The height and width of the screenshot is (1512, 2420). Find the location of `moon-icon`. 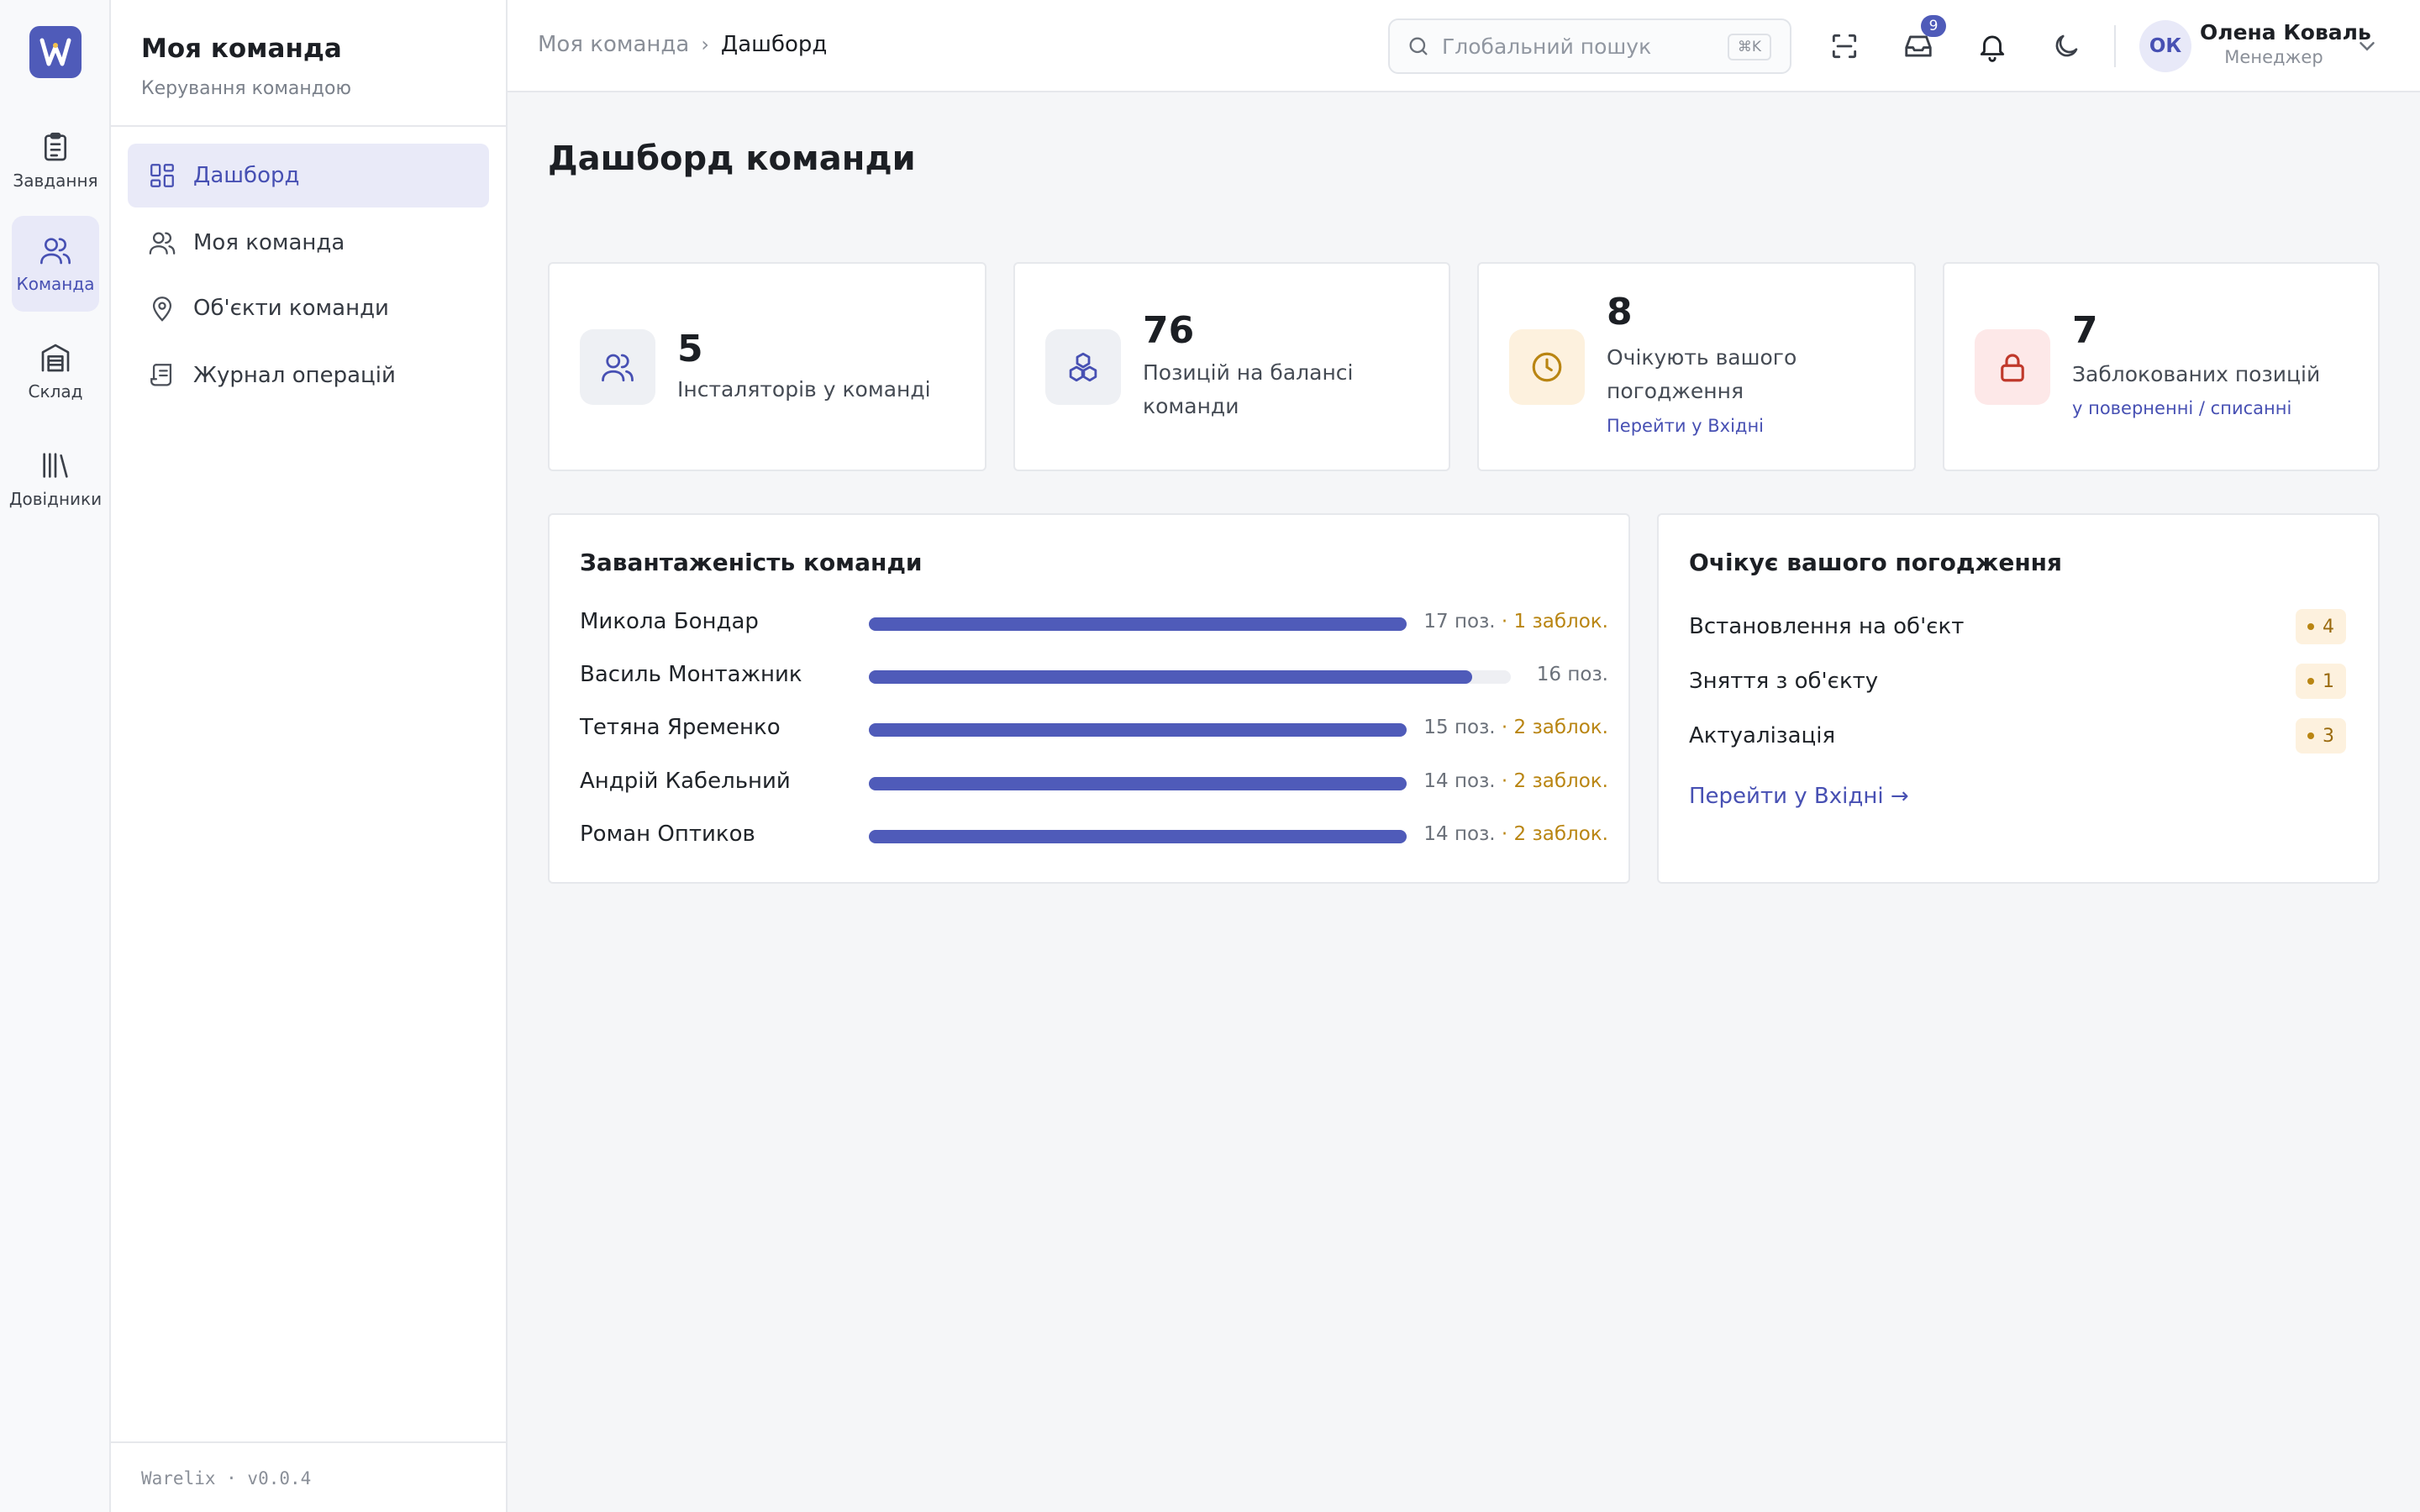

moon-icon is located at coordinates (2066, 45).